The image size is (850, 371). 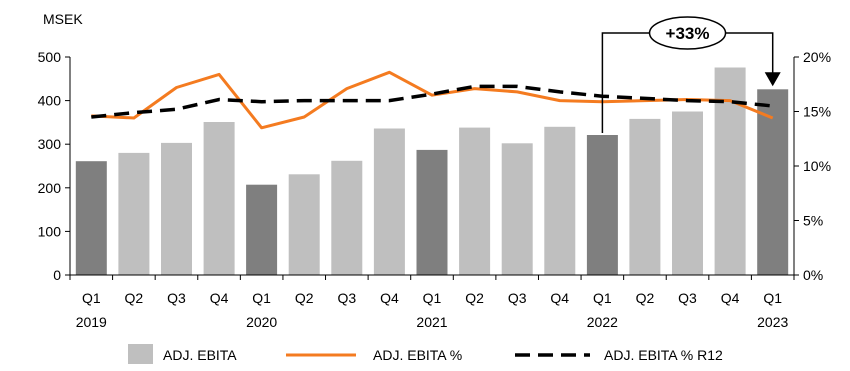 What do you see at coordinates (772, 79) in the screenshot?
I see `annotation-arrowhead` at bounding box center [772, 79].